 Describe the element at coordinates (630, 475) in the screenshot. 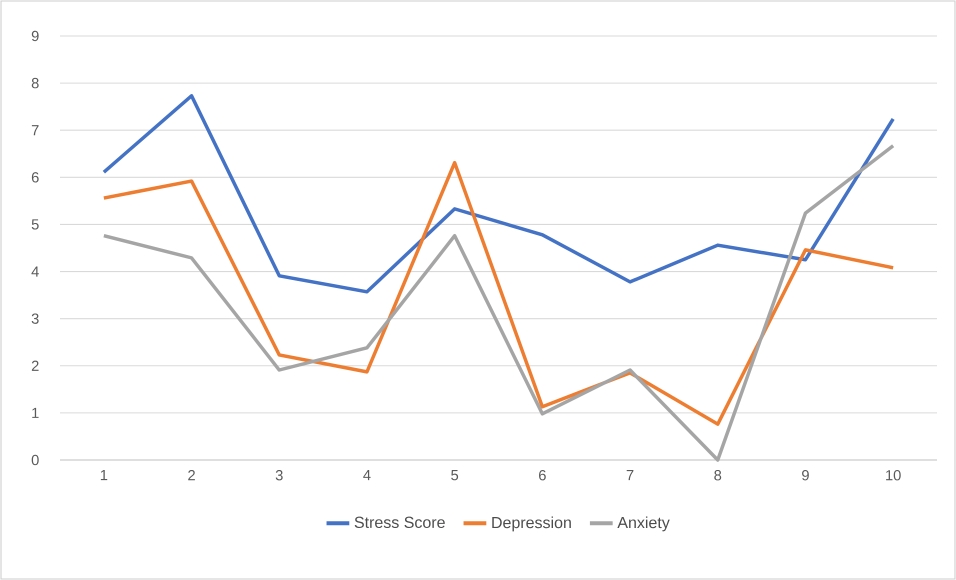

I see `x-tick-label: 7` at that location.